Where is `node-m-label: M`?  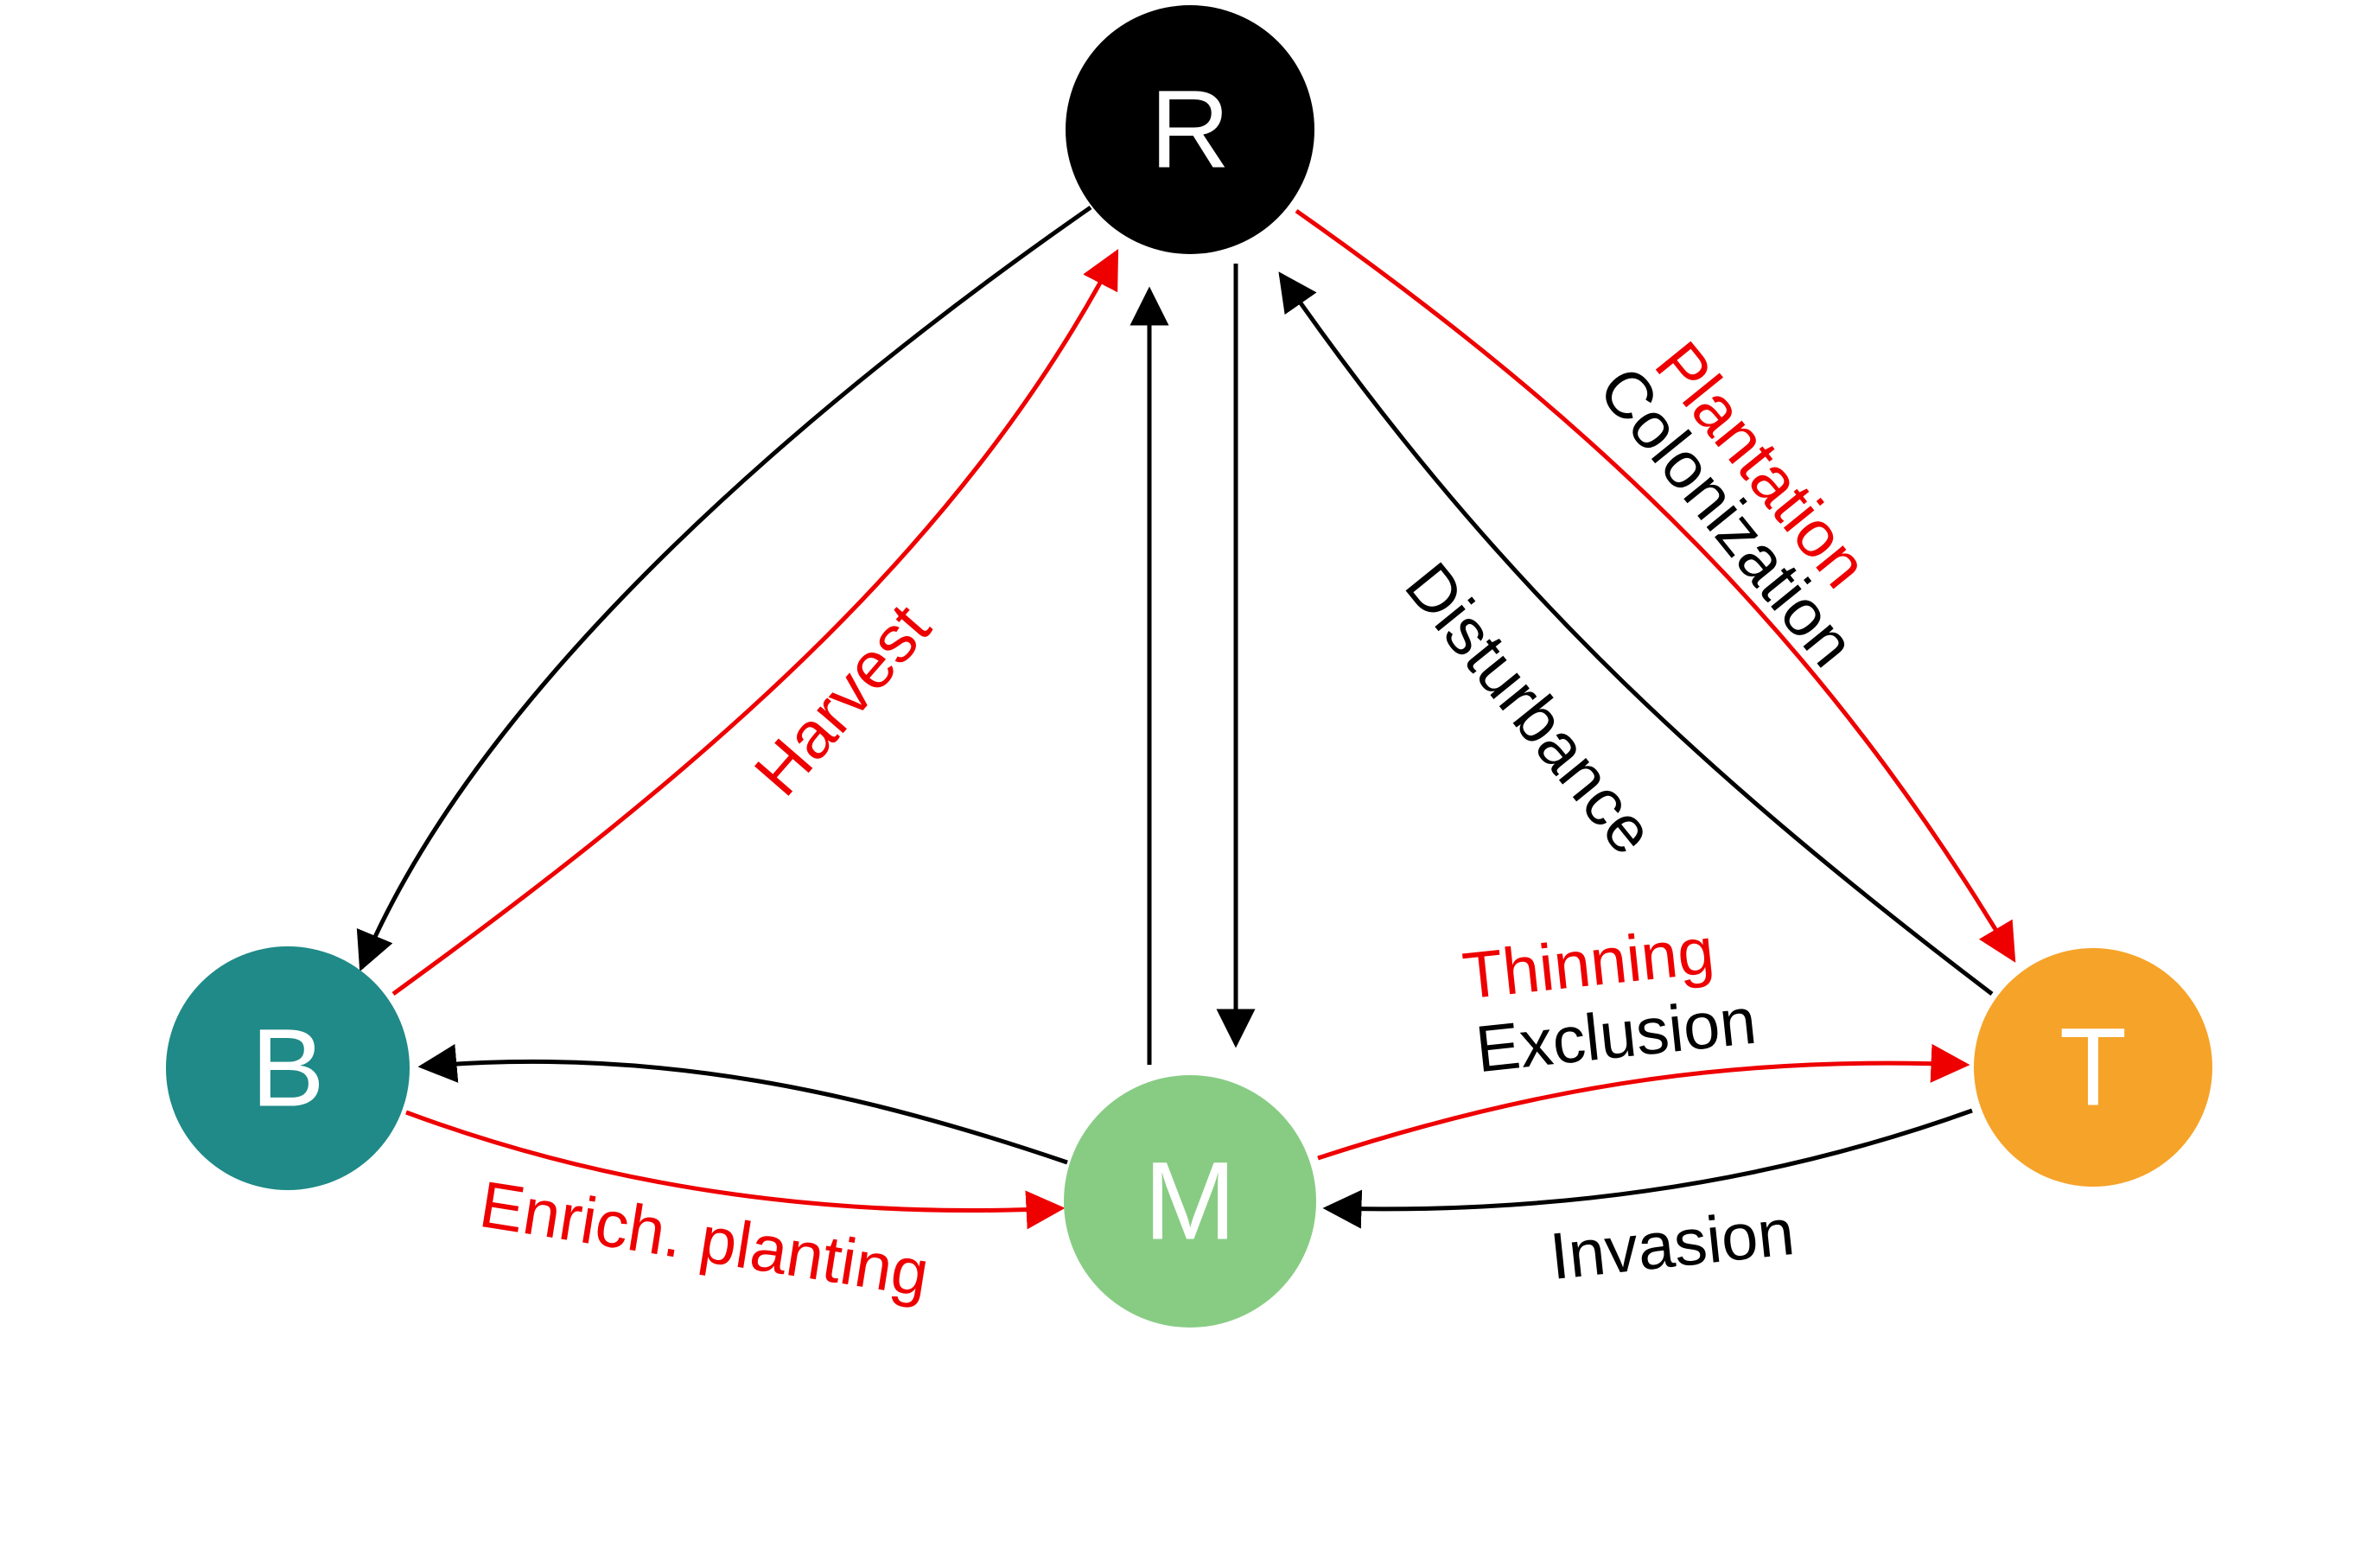 node-m-label: M is located at coordinates (1191, 1202).